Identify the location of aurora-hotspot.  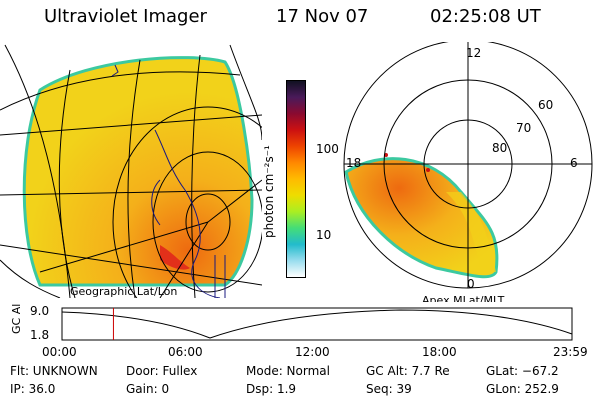
(175, 257).